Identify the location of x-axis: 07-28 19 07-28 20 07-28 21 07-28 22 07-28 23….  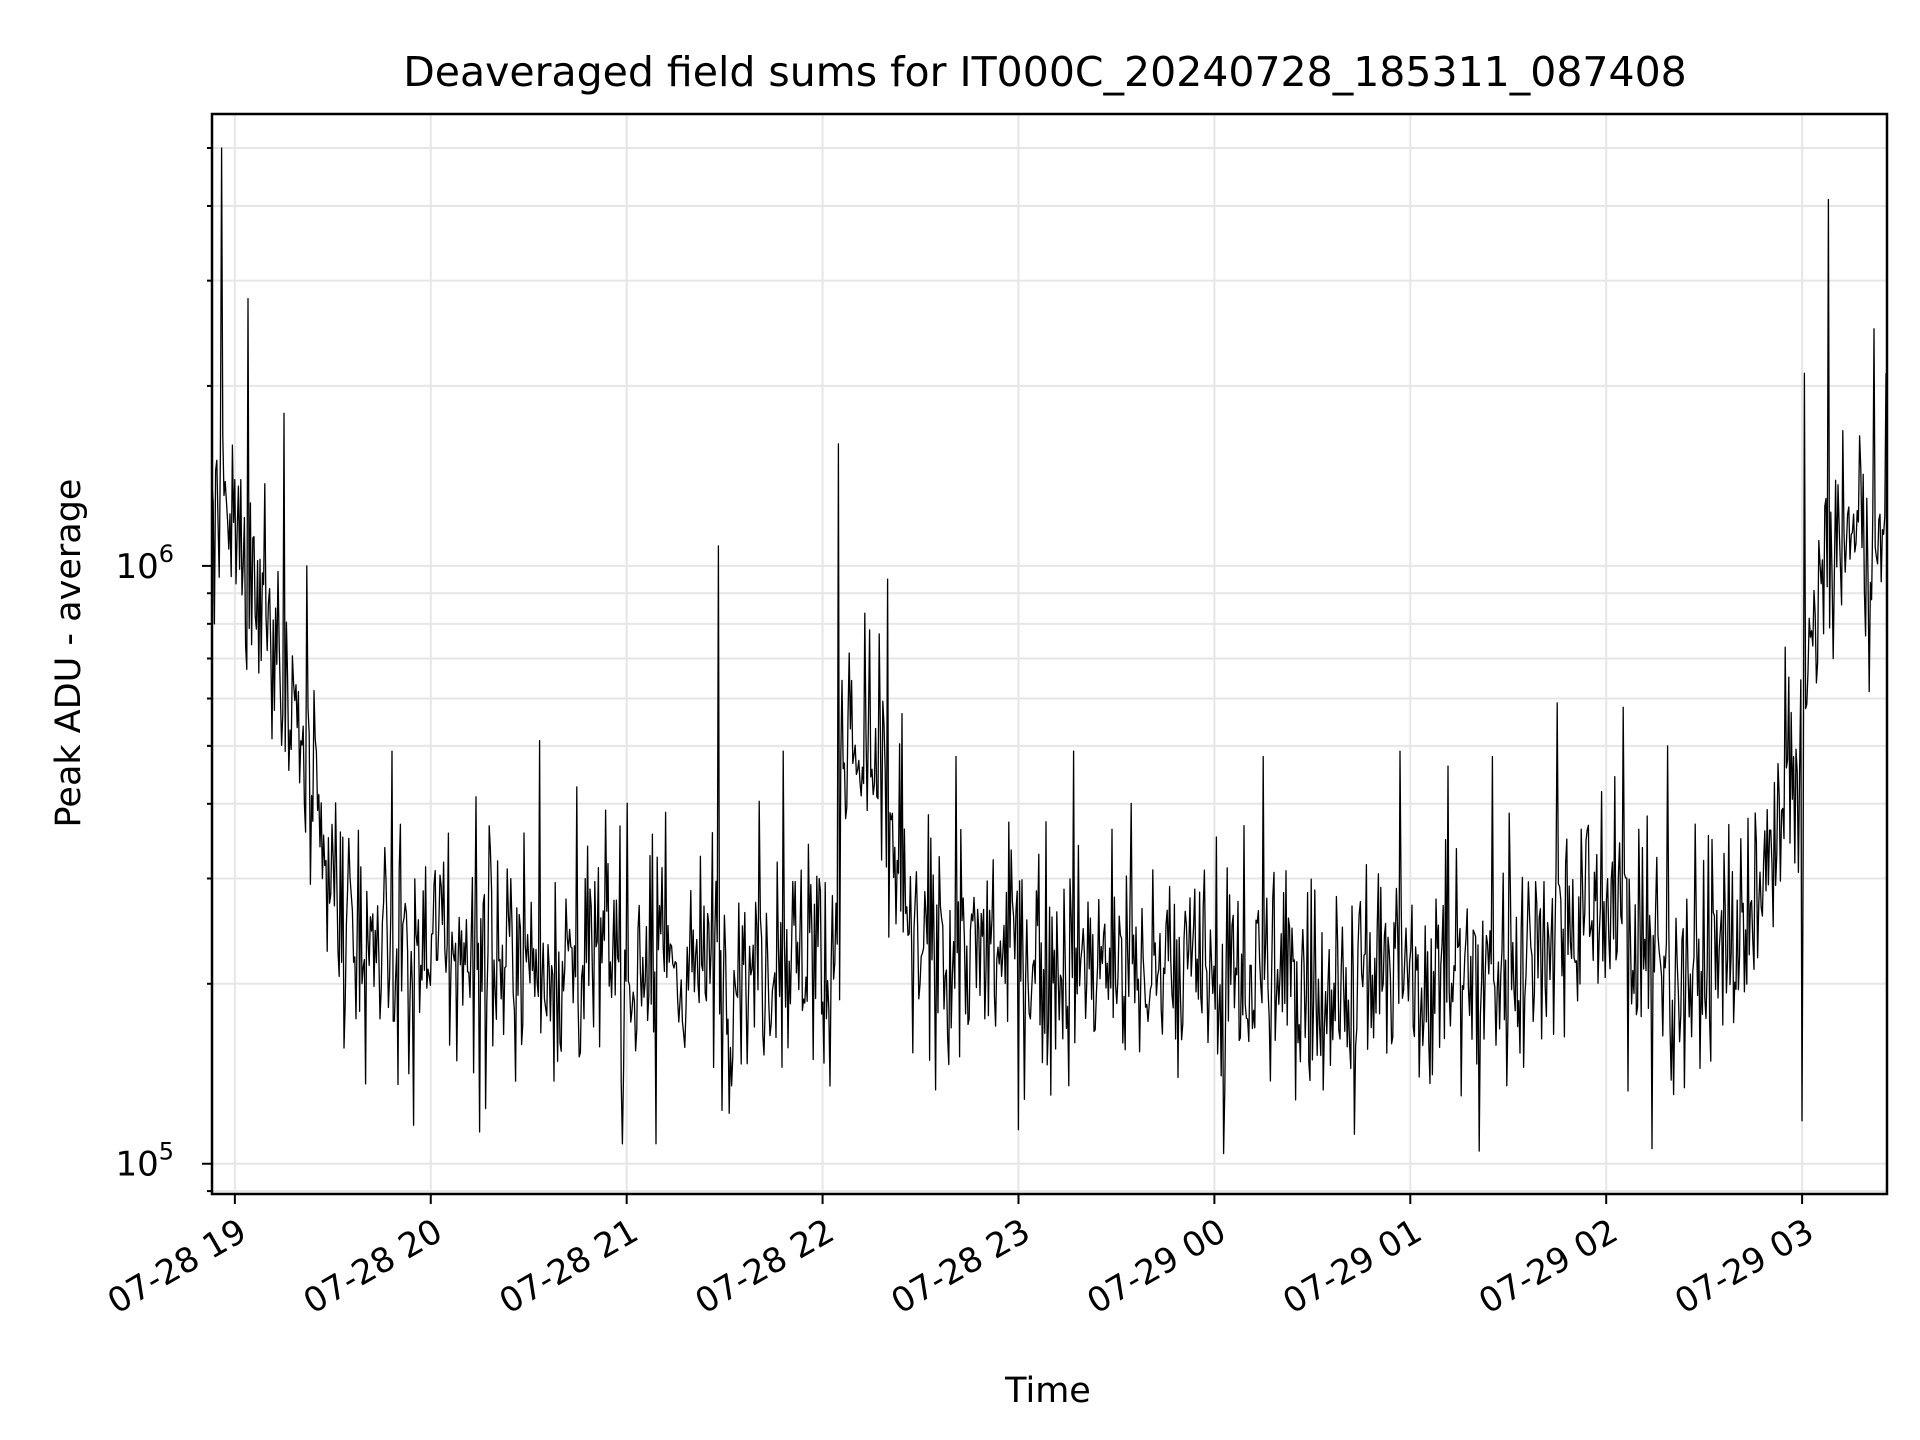
(961, 1258).